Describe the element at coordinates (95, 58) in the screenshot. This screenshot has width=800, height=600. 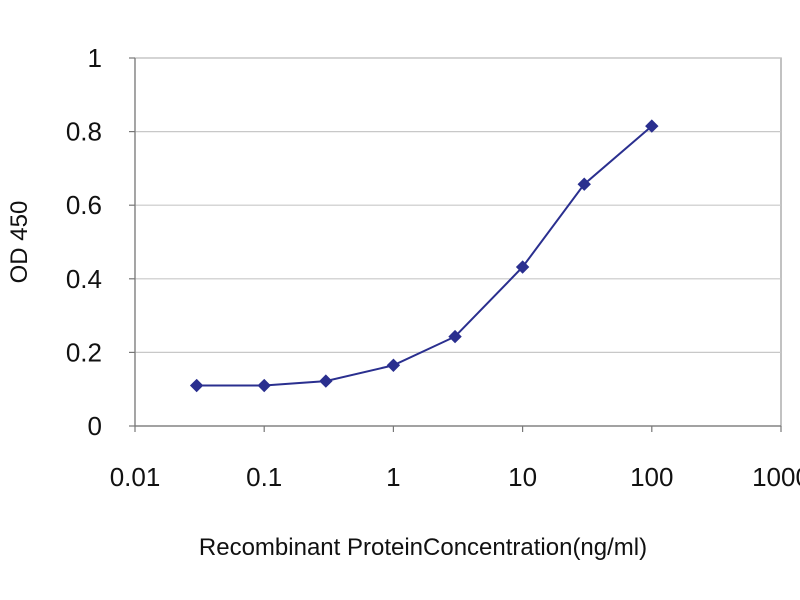
I see `y-tick-label: 1` at that location.